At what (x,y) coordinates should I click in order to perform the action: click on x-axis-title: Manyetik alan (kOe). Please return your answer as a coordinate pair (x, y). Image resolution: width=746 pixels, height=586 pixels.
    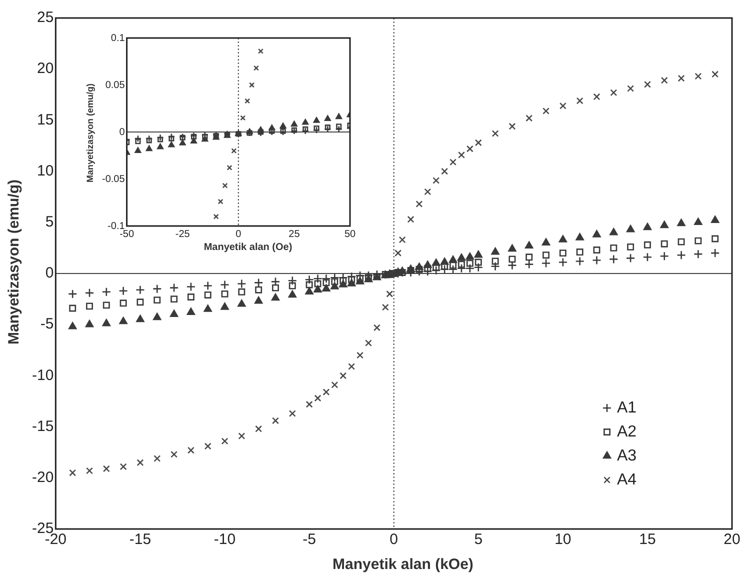
    Looking at the image, I should click on (403, 564).